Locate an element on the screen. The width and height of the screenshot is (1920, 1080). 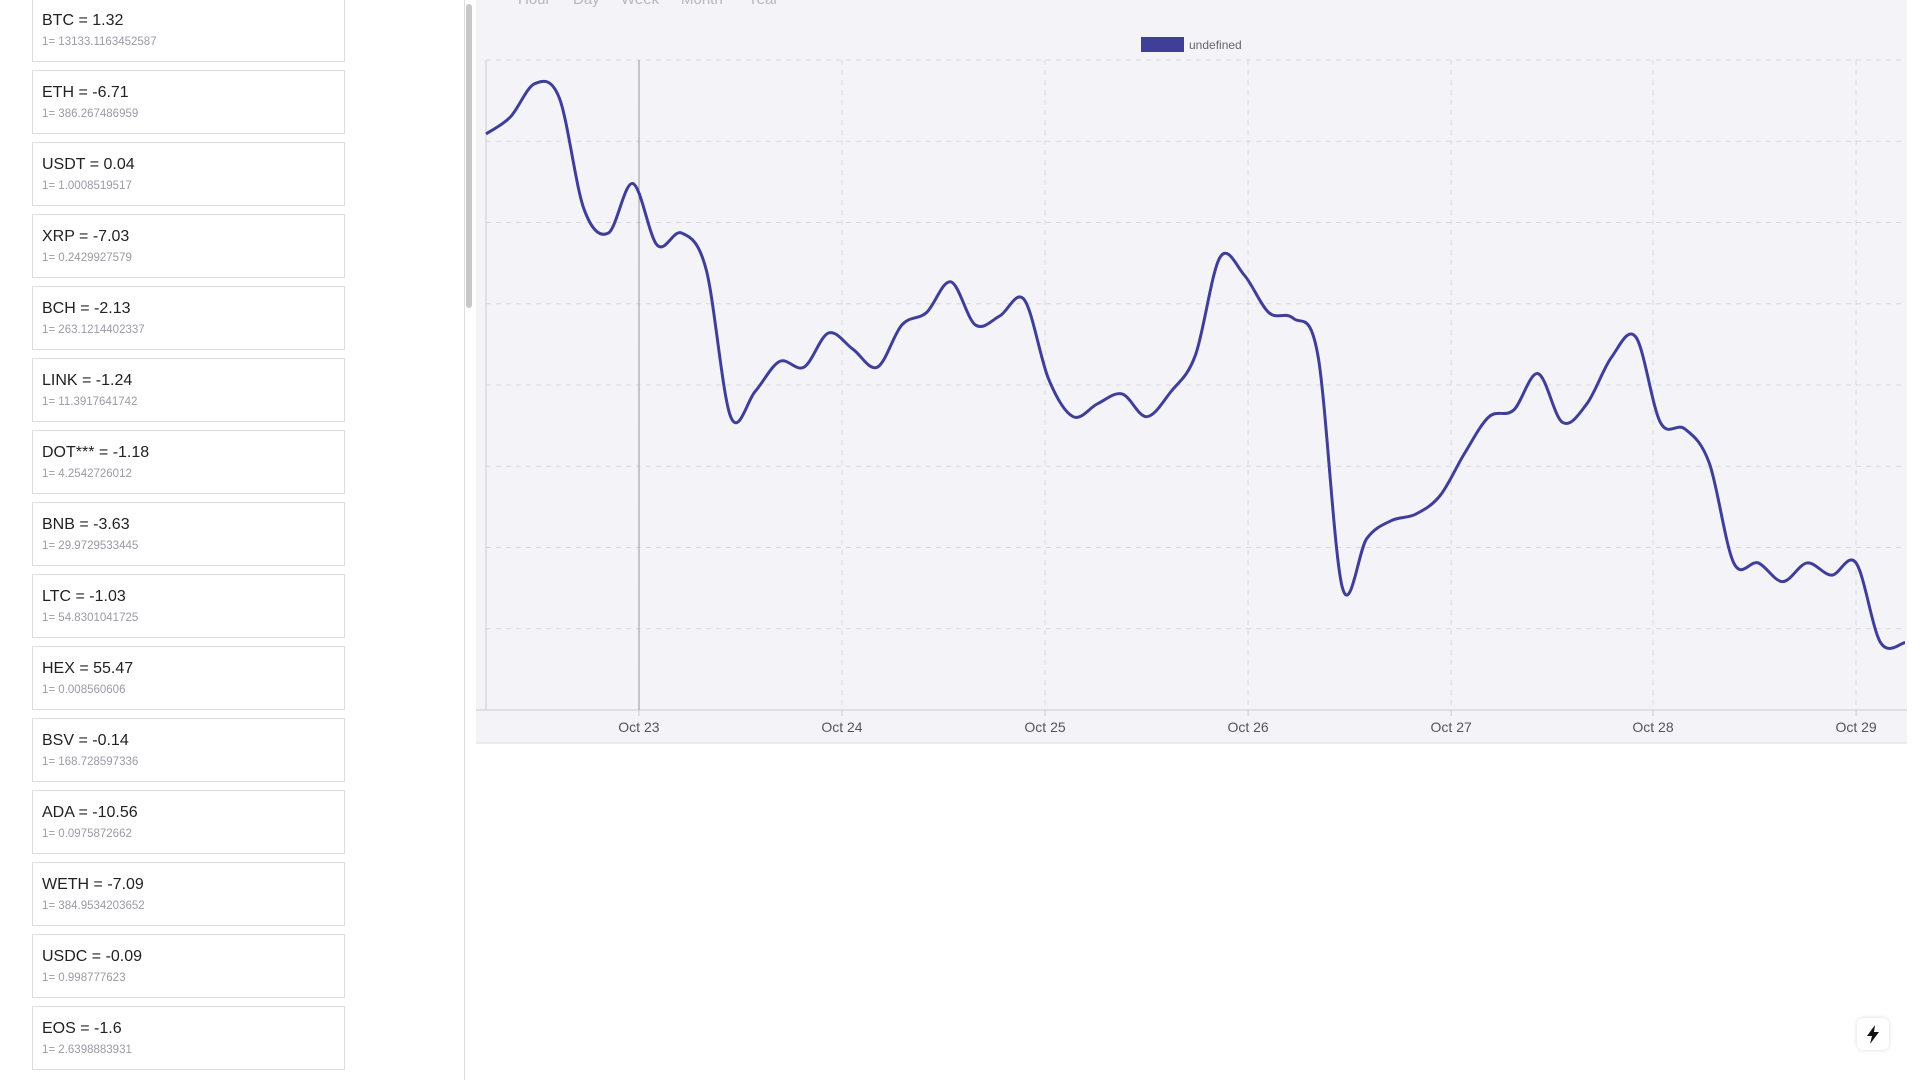
coin-title: USDC = -0.09 is located at coordinates (92, 956).